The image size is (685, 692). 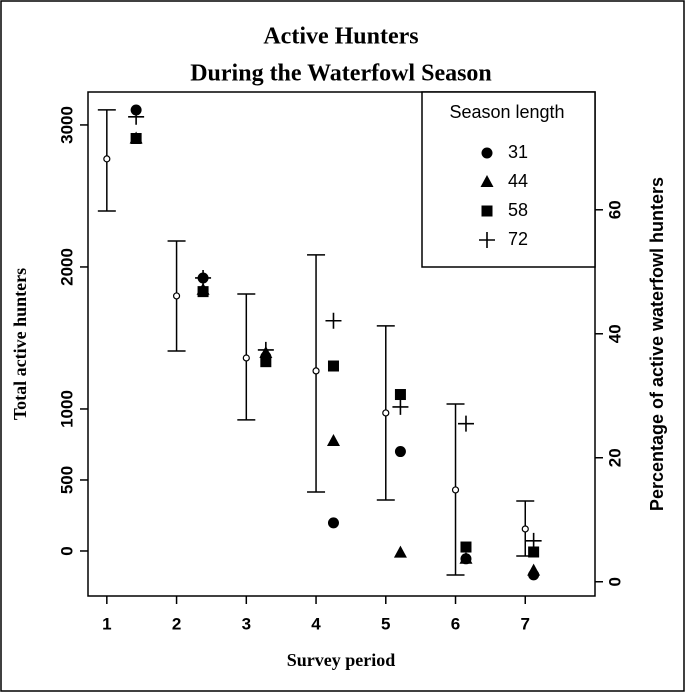 What do you see at coordinates (316, 623) in the screenshot?
I see `x-tick-label: 4` at bounding box center [316, 623].